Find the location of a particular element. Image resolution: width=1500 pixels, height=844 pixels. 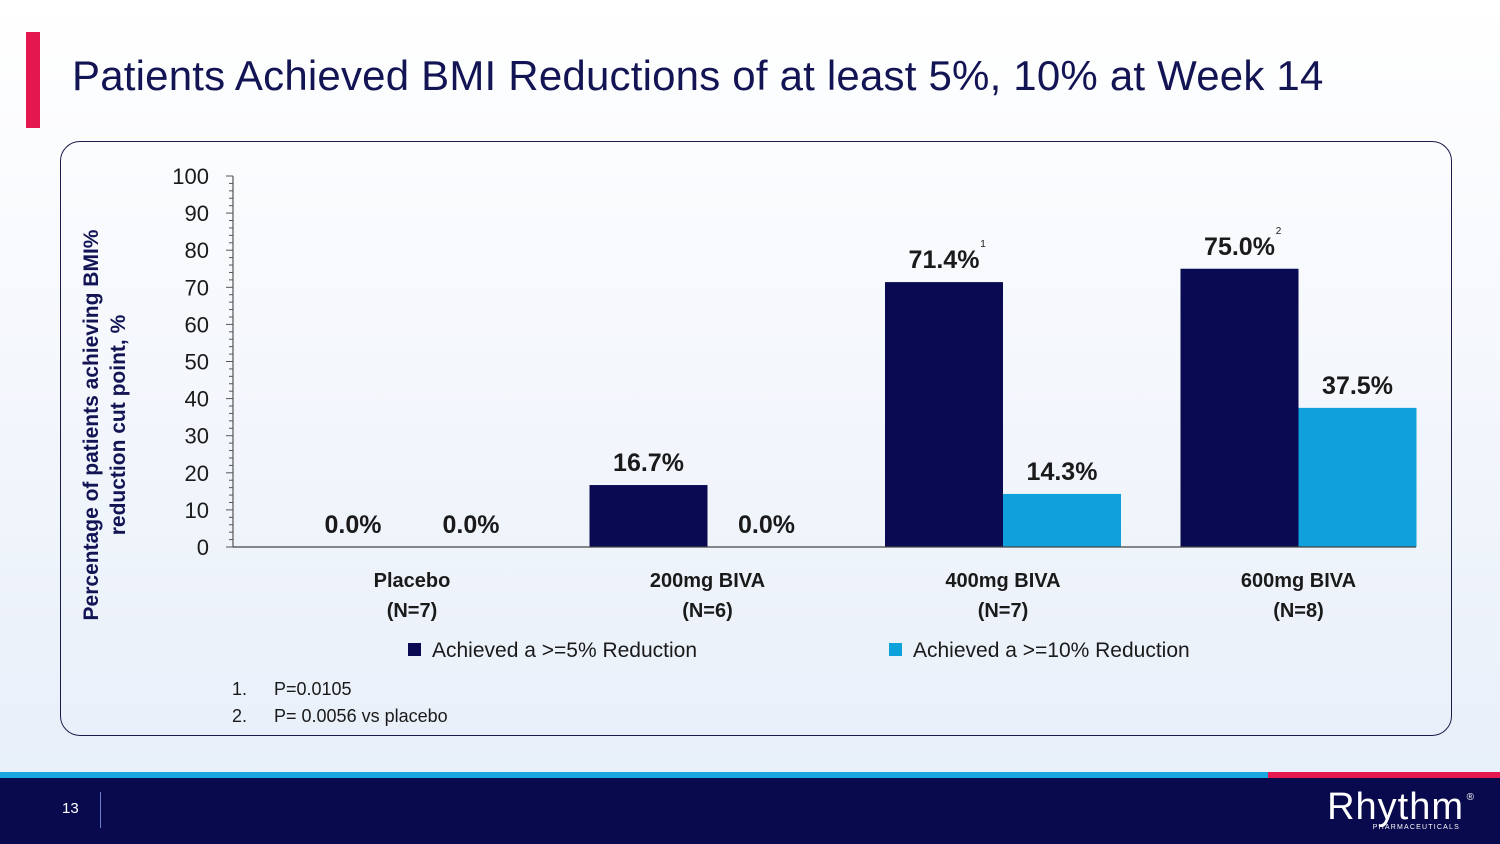

y-tick-label: 50 is located at coordinates (197, 362).